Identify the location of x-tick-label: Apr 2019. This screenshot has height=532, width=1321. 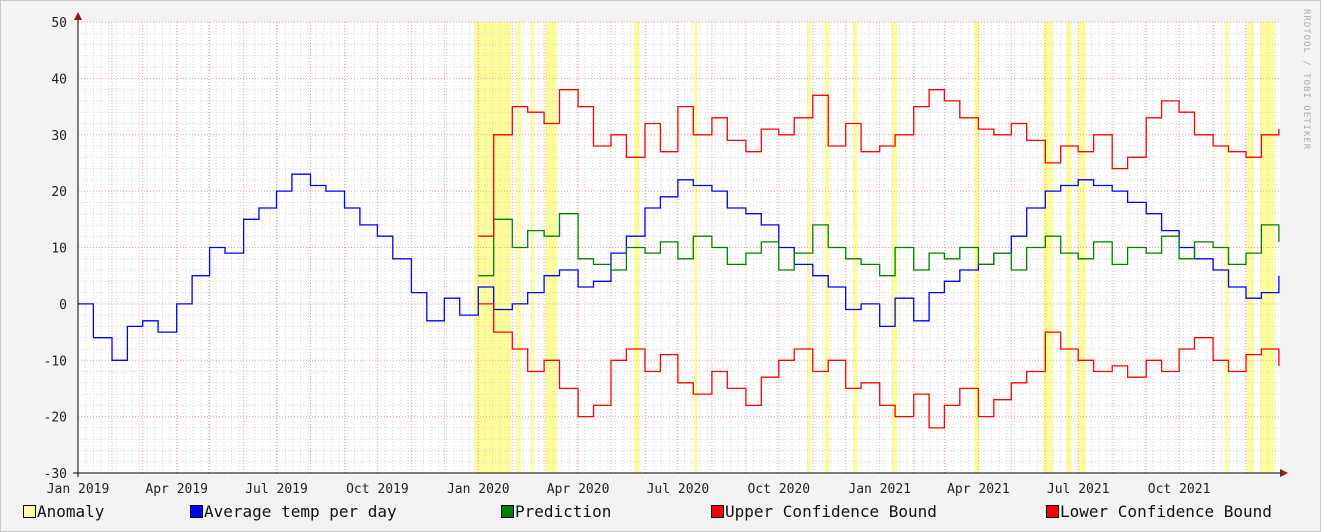
(176, 489).